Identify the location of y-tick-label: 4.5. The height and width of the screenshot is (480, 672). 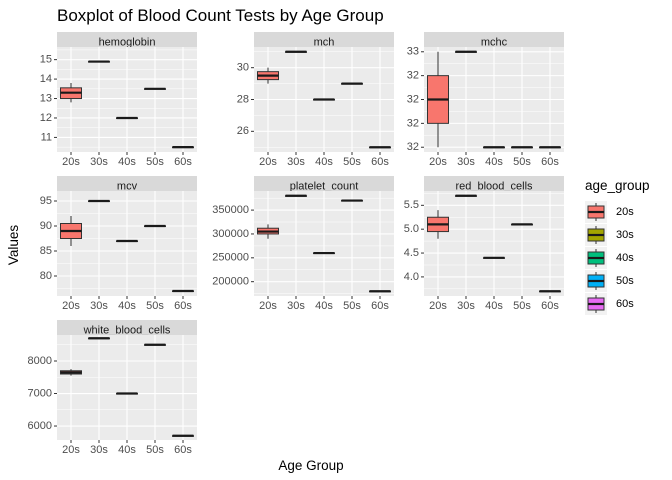
(411, 253).